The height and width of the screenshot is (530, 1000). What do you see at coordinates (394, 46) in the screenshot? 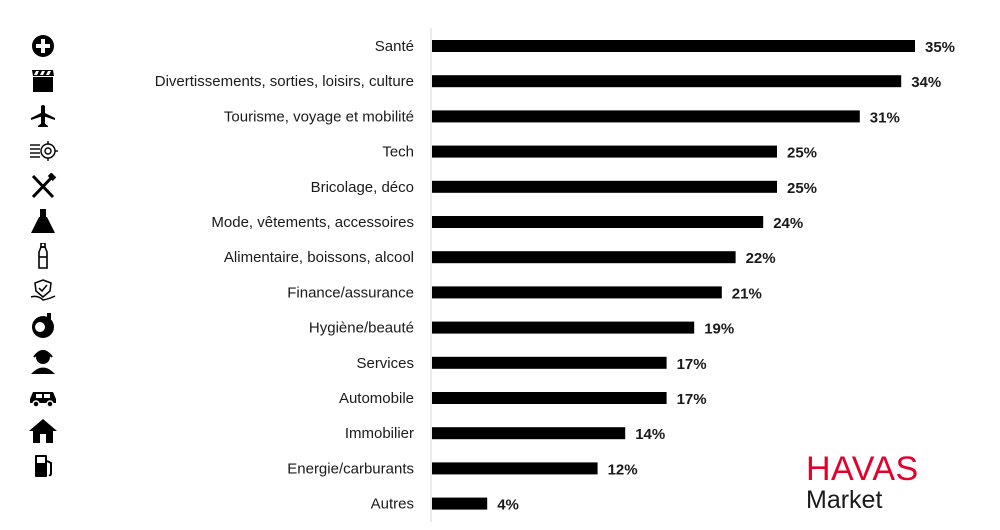
I see `category-label: Santé` at bounding box center [394, 46].